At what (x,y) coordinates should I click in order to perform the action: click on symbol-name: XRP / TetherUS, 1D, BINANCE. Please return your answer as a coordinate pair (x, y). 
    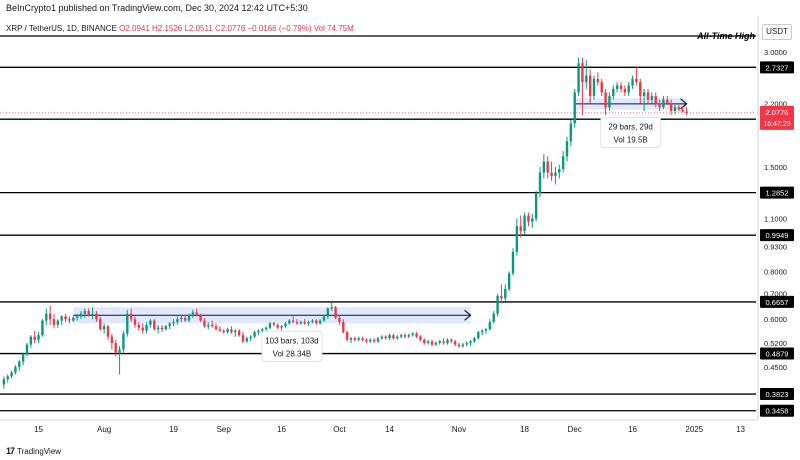
    Looking at the image, I should click on (61, 28).